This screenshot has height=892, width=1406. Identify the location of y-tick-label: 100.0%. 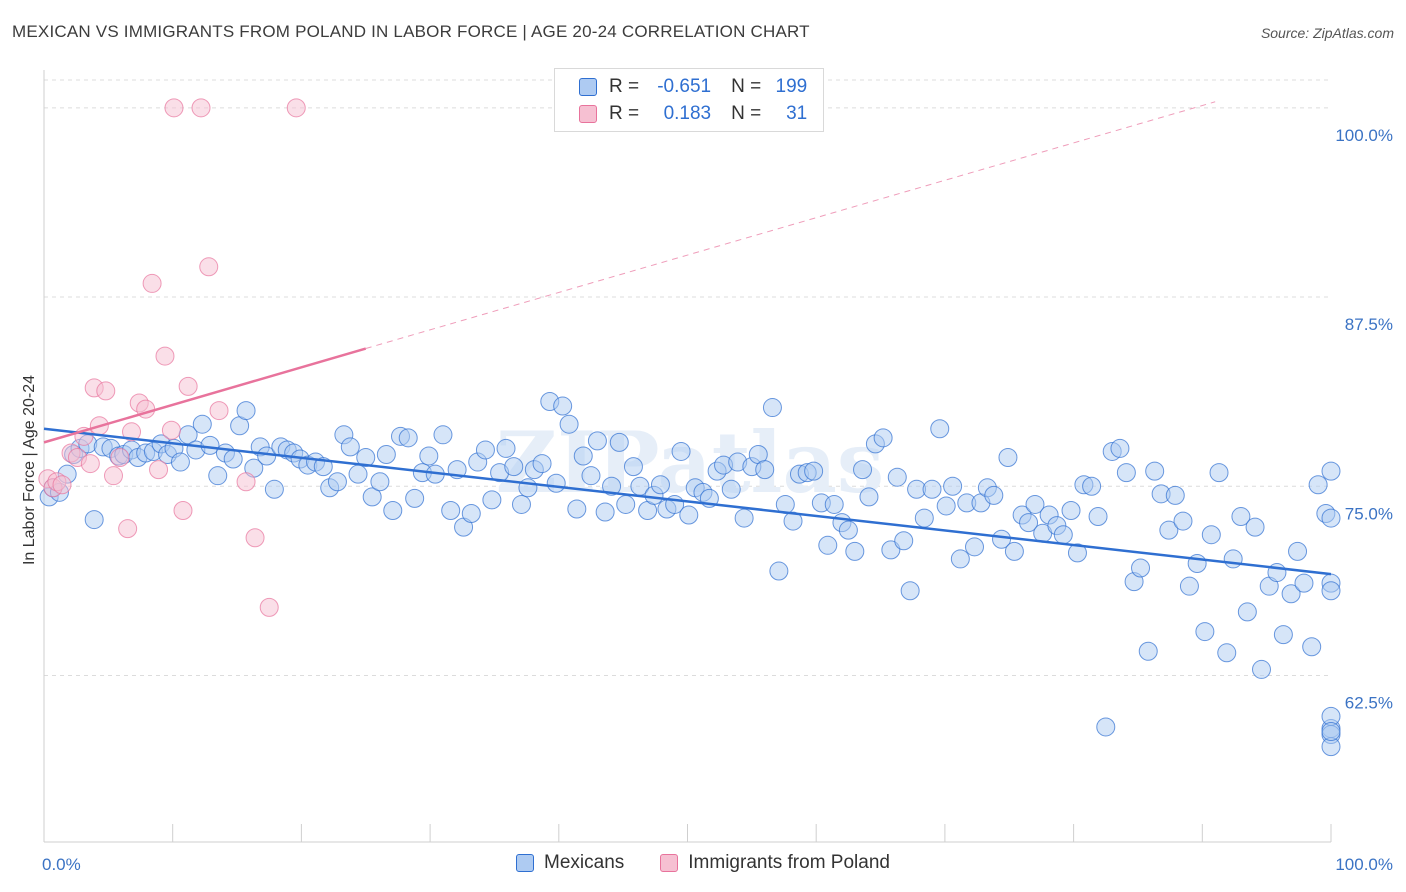
(1364, 135).